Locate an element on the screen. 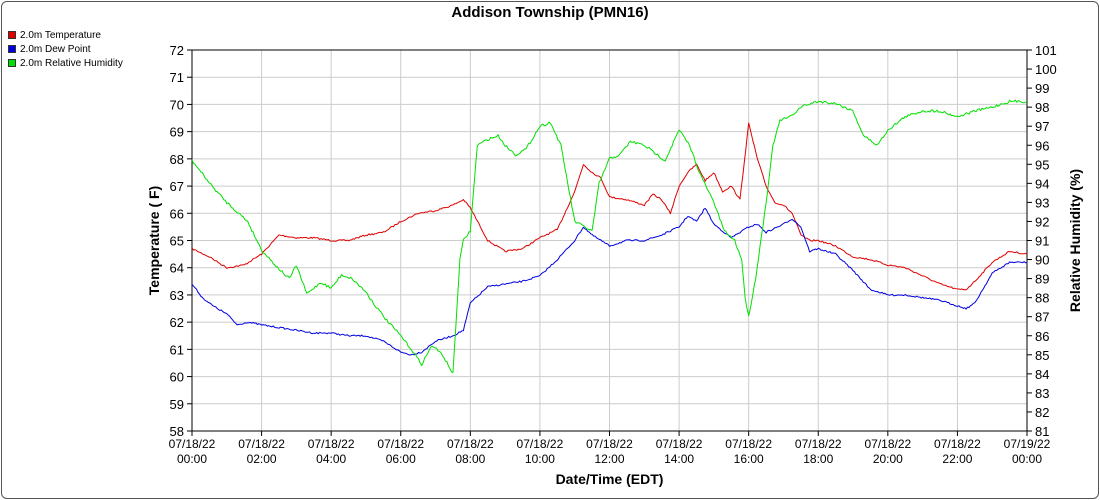 This screenshot has height=500, width=1100. x-tick-label-time: 04:00 is located at coordinates (331, 459).